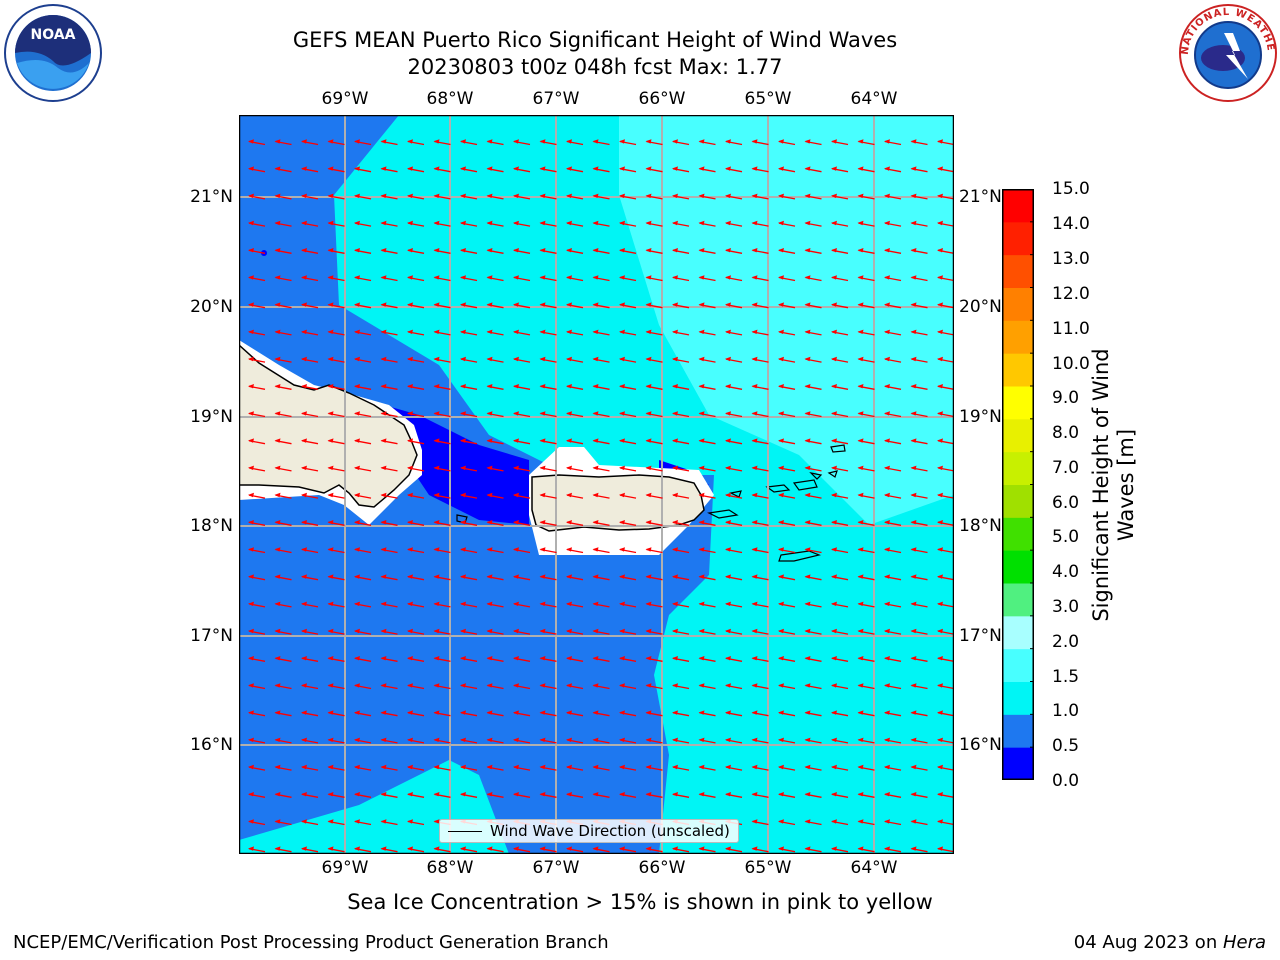  What do you see at coordinates (211, 197) in the screenshot?
I see `lat-tick-left-21n: 21°N` at bounding box center [211, 197].